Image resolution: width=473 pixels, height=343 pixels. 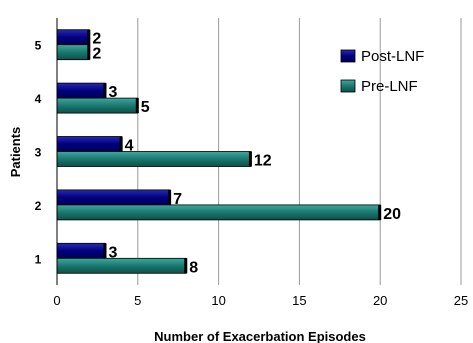 I want to click on x-tick-label: 5, so click(x=137, y=300).